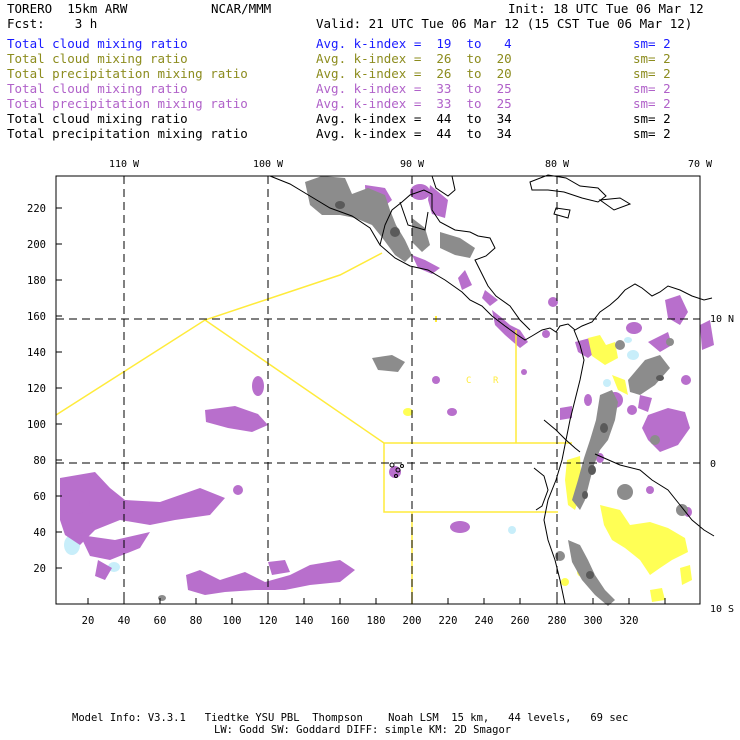 The image size is (740, 740). I want to click on center-name: NCAR/MMM, so click(241, 8).